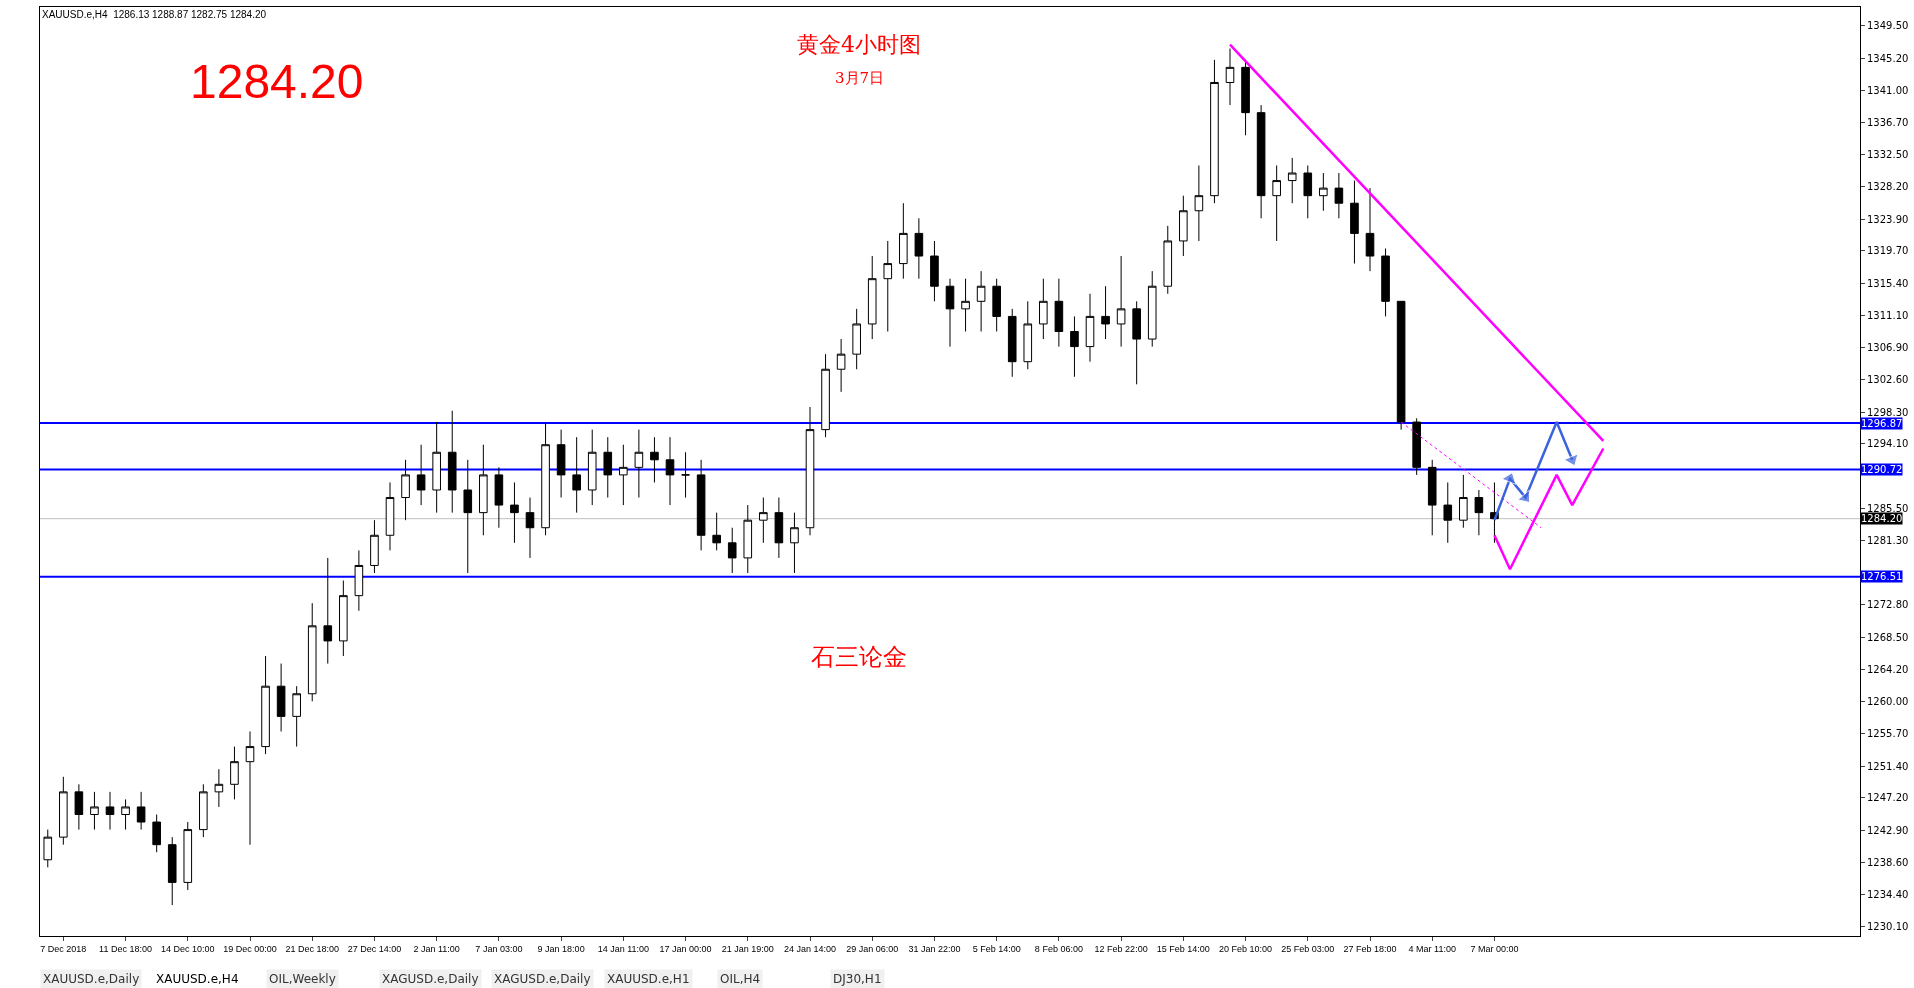 The image size is (1914, 988). Describe the element at coordinates (934, 948) in the screenshot. I see `x-tick-label: 31 Jan 22:00` at that location.